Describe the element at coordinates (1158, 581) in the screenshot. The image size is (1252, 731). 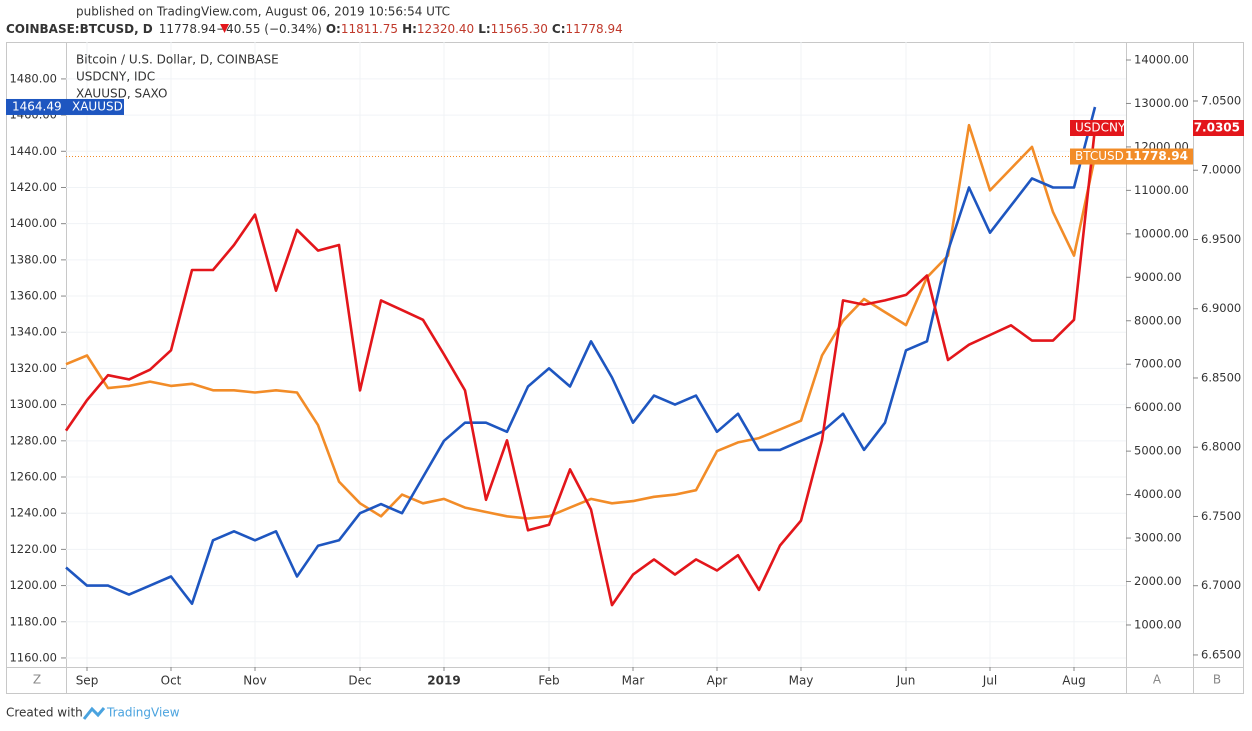
I see `y2-tick-label: 2000.00` at that location.